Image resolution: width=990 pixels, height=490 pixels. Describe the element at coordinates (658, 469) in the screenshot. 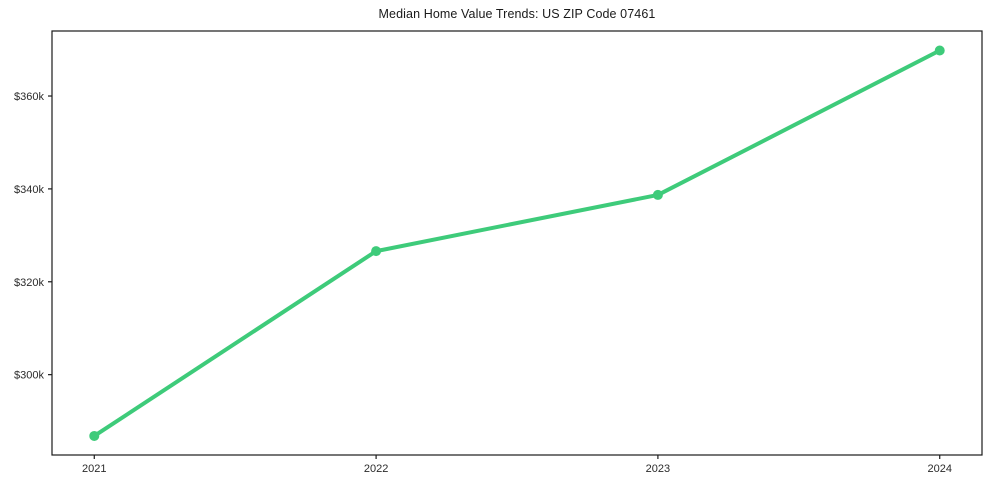

I see `x-tick-label: 2023` at that location.